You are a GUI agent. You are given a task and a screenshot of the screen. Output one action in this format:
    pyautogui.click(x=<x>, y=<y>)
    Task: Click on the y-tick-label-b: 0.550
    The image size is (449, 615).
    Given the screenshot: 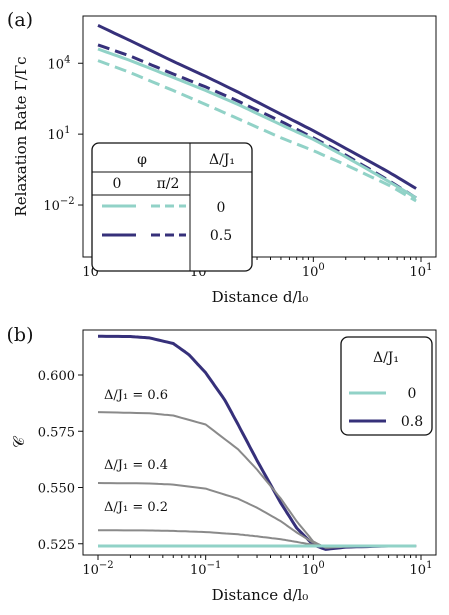 What is the action you would take?
    pyautogui.click(x=56, y=489)
    